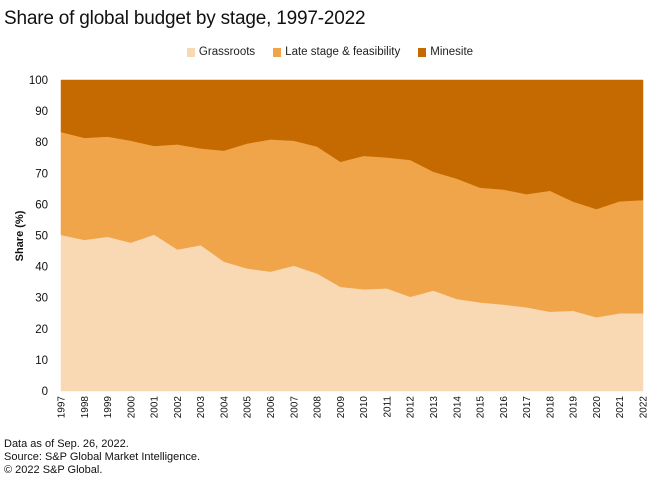 This screenshot has width=660, height=491. I want to click on x-tick-label: 2014, so click(457, 407).